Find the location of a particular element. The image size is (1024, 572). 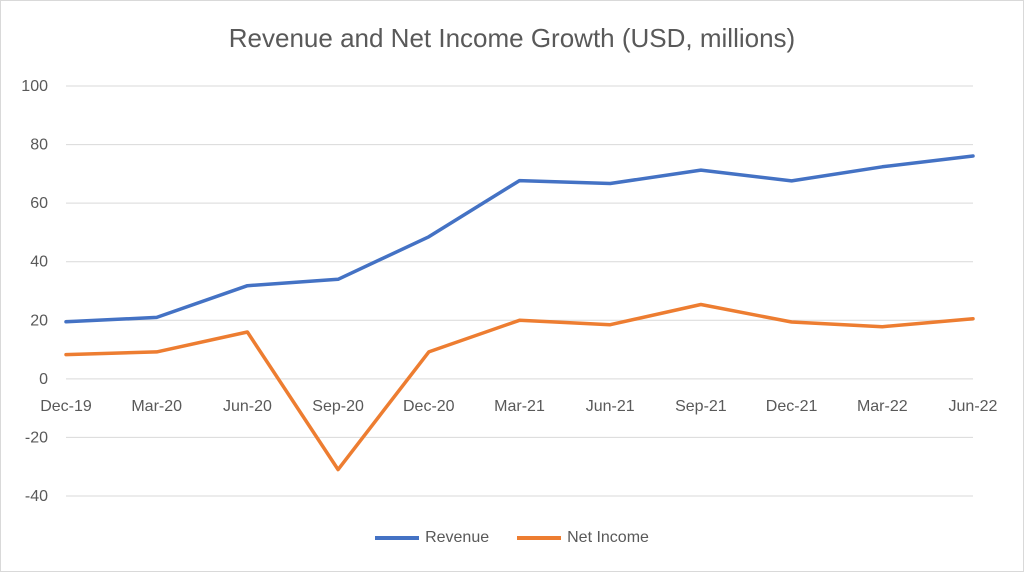

y-tick-label: 0 is located at coordinates (43, 379).